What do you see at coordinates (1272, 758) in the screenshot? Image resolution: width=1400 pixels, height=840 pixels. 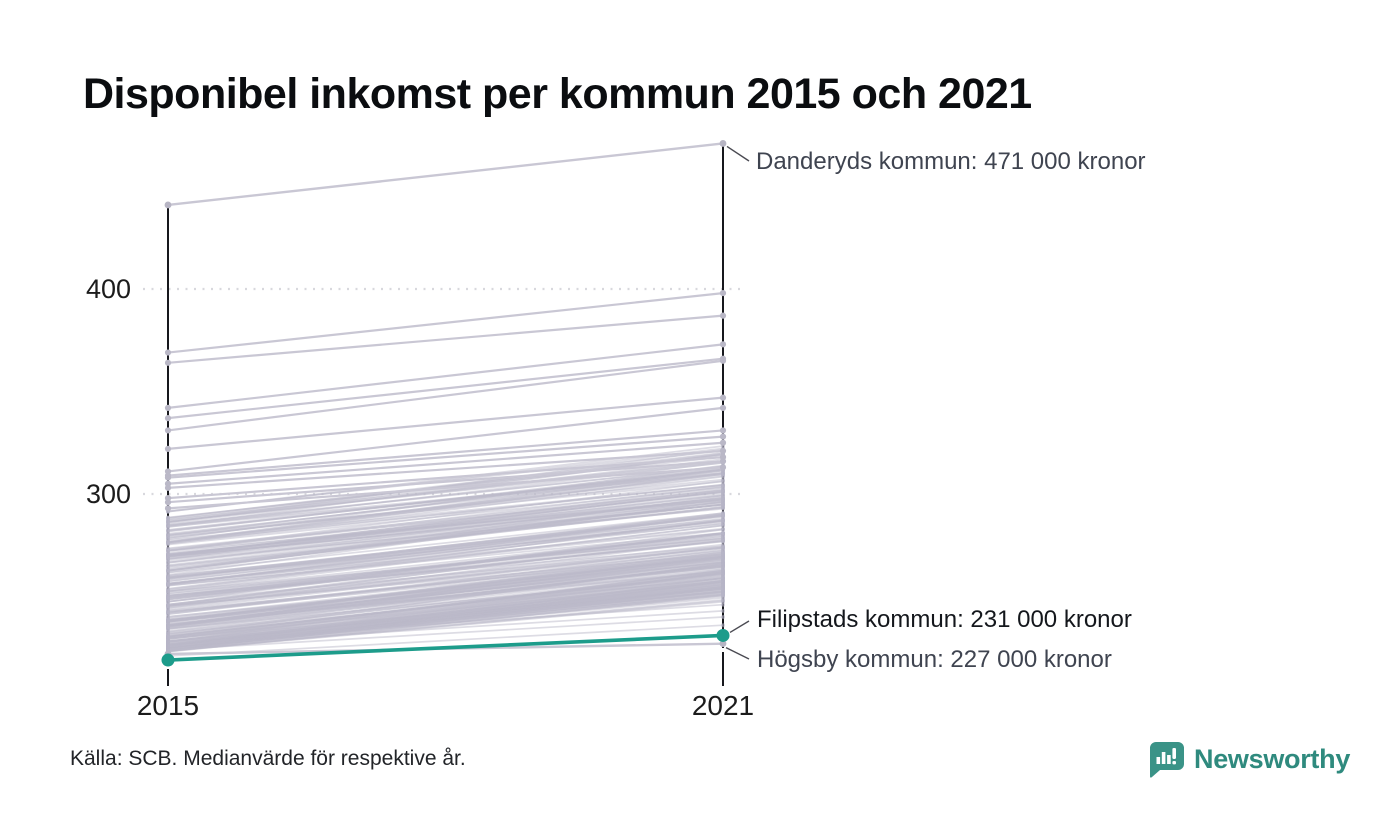 I see `brand-name: Newsworthy` at bounding box center [1272, 758].